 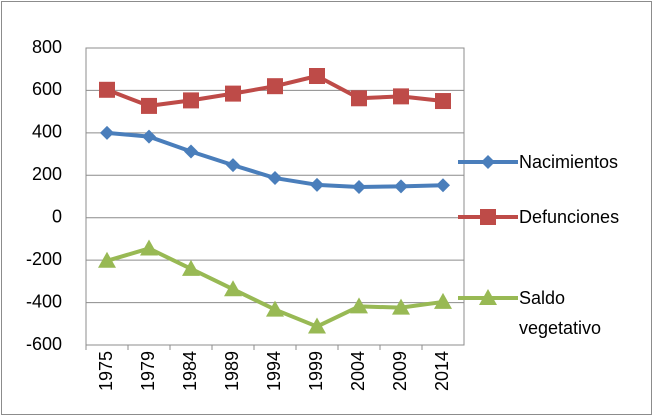 I want to click on y-tick-label: 400, so click(x=47, y=132).